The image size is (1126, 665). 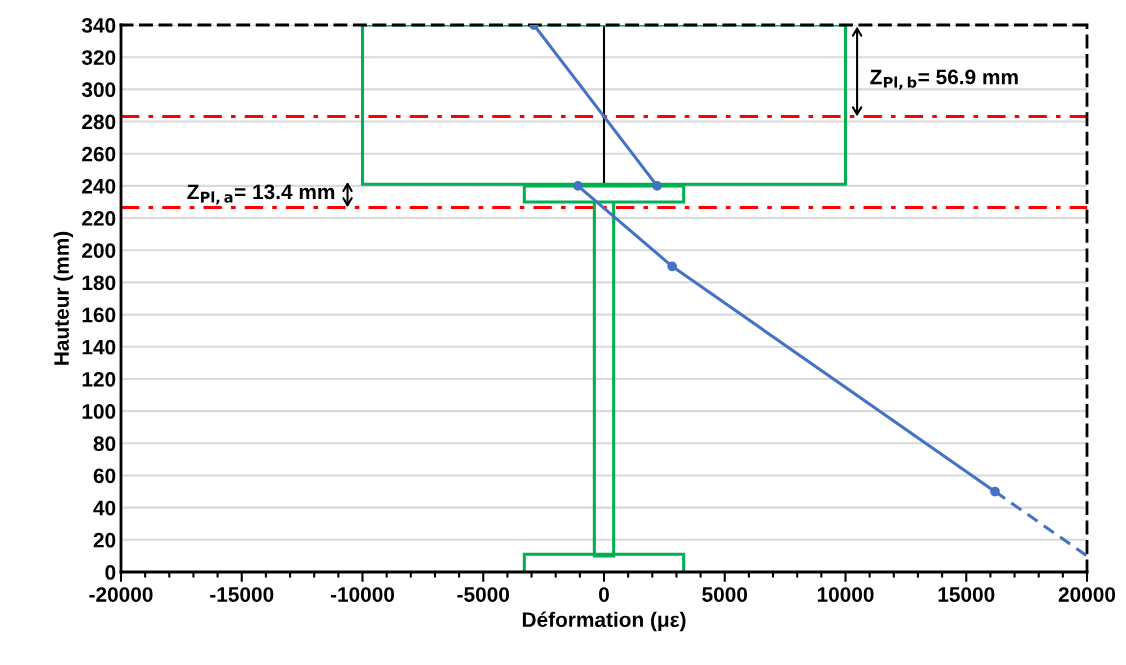 I want to click on annotation: Z$_{Pl,b}$= 56.9 mm, so click(x=944, y=79).